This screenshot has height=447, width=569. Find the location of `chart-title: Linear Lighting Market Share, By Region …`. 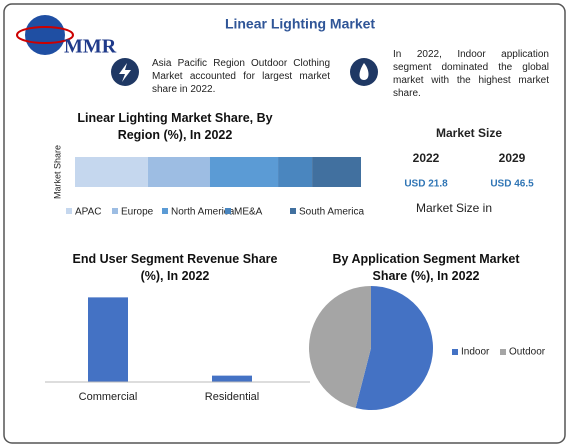

chart-title: Linear Lighting Market Share, By Region … is located at coordinates (175, 126).